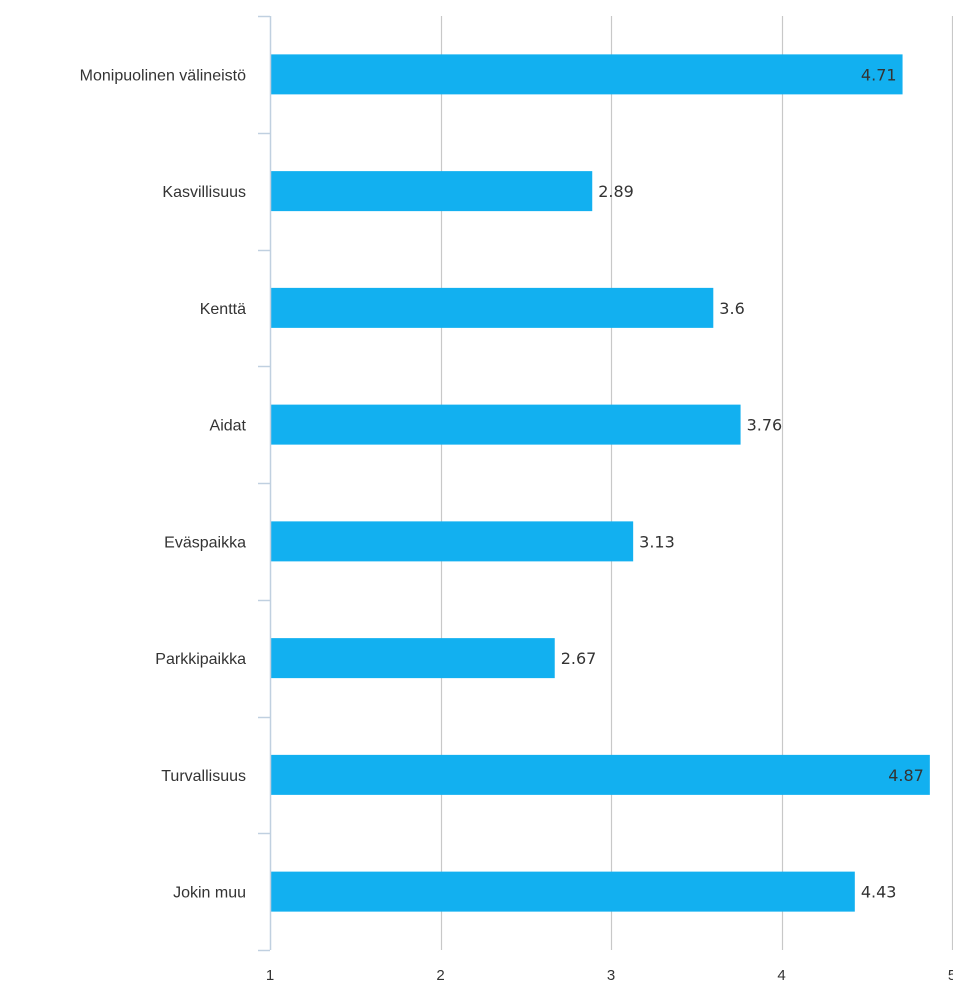  I want to click on data-label: 4.87, so click(906, 775).